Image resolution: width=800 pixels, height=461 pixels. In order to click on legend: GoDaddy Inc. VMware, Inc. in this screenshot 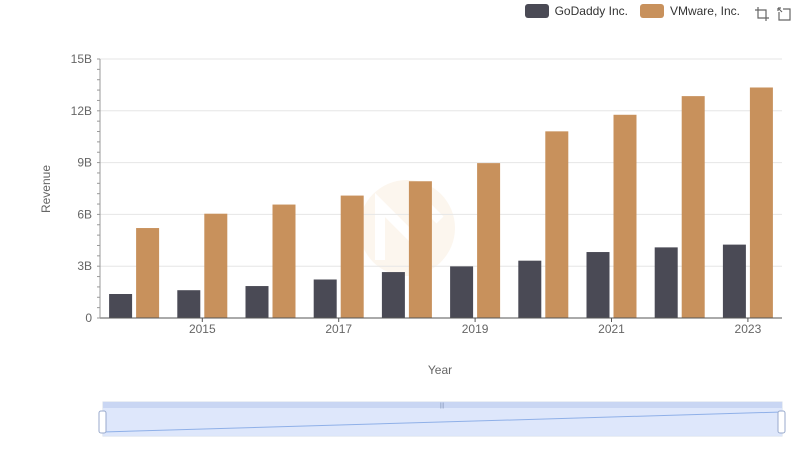, I will do `click(632, 11)`.